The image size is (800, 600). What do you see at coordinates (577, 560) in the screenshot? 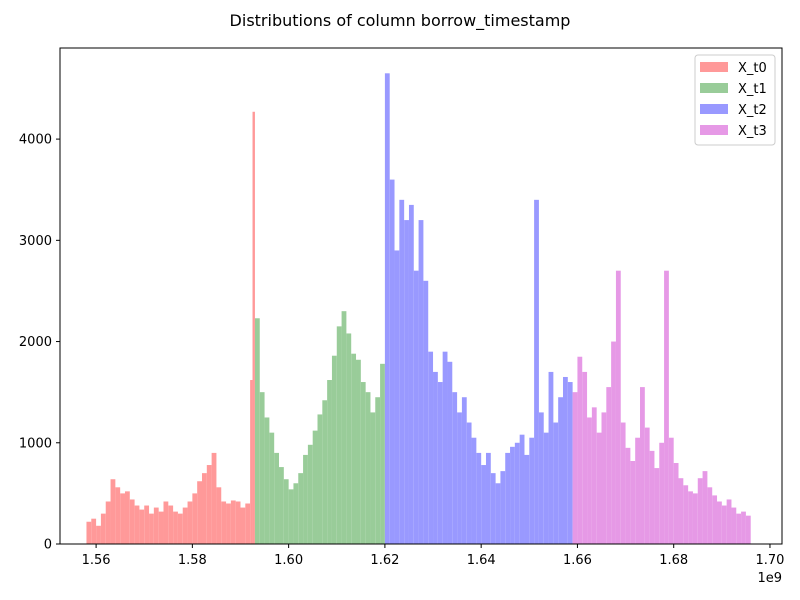
I see `x-tick-label: 1.66` at bounding box center [577, 560].